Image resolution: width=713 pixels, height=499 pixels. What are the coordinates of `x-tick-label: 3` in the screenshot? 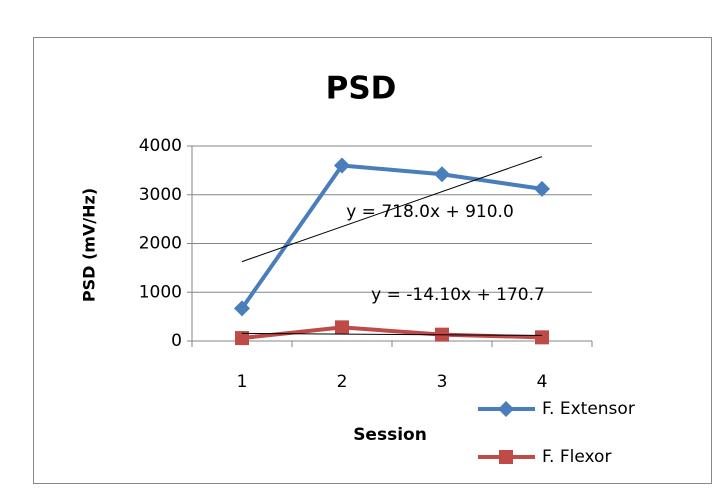 It's located at (442, 382).